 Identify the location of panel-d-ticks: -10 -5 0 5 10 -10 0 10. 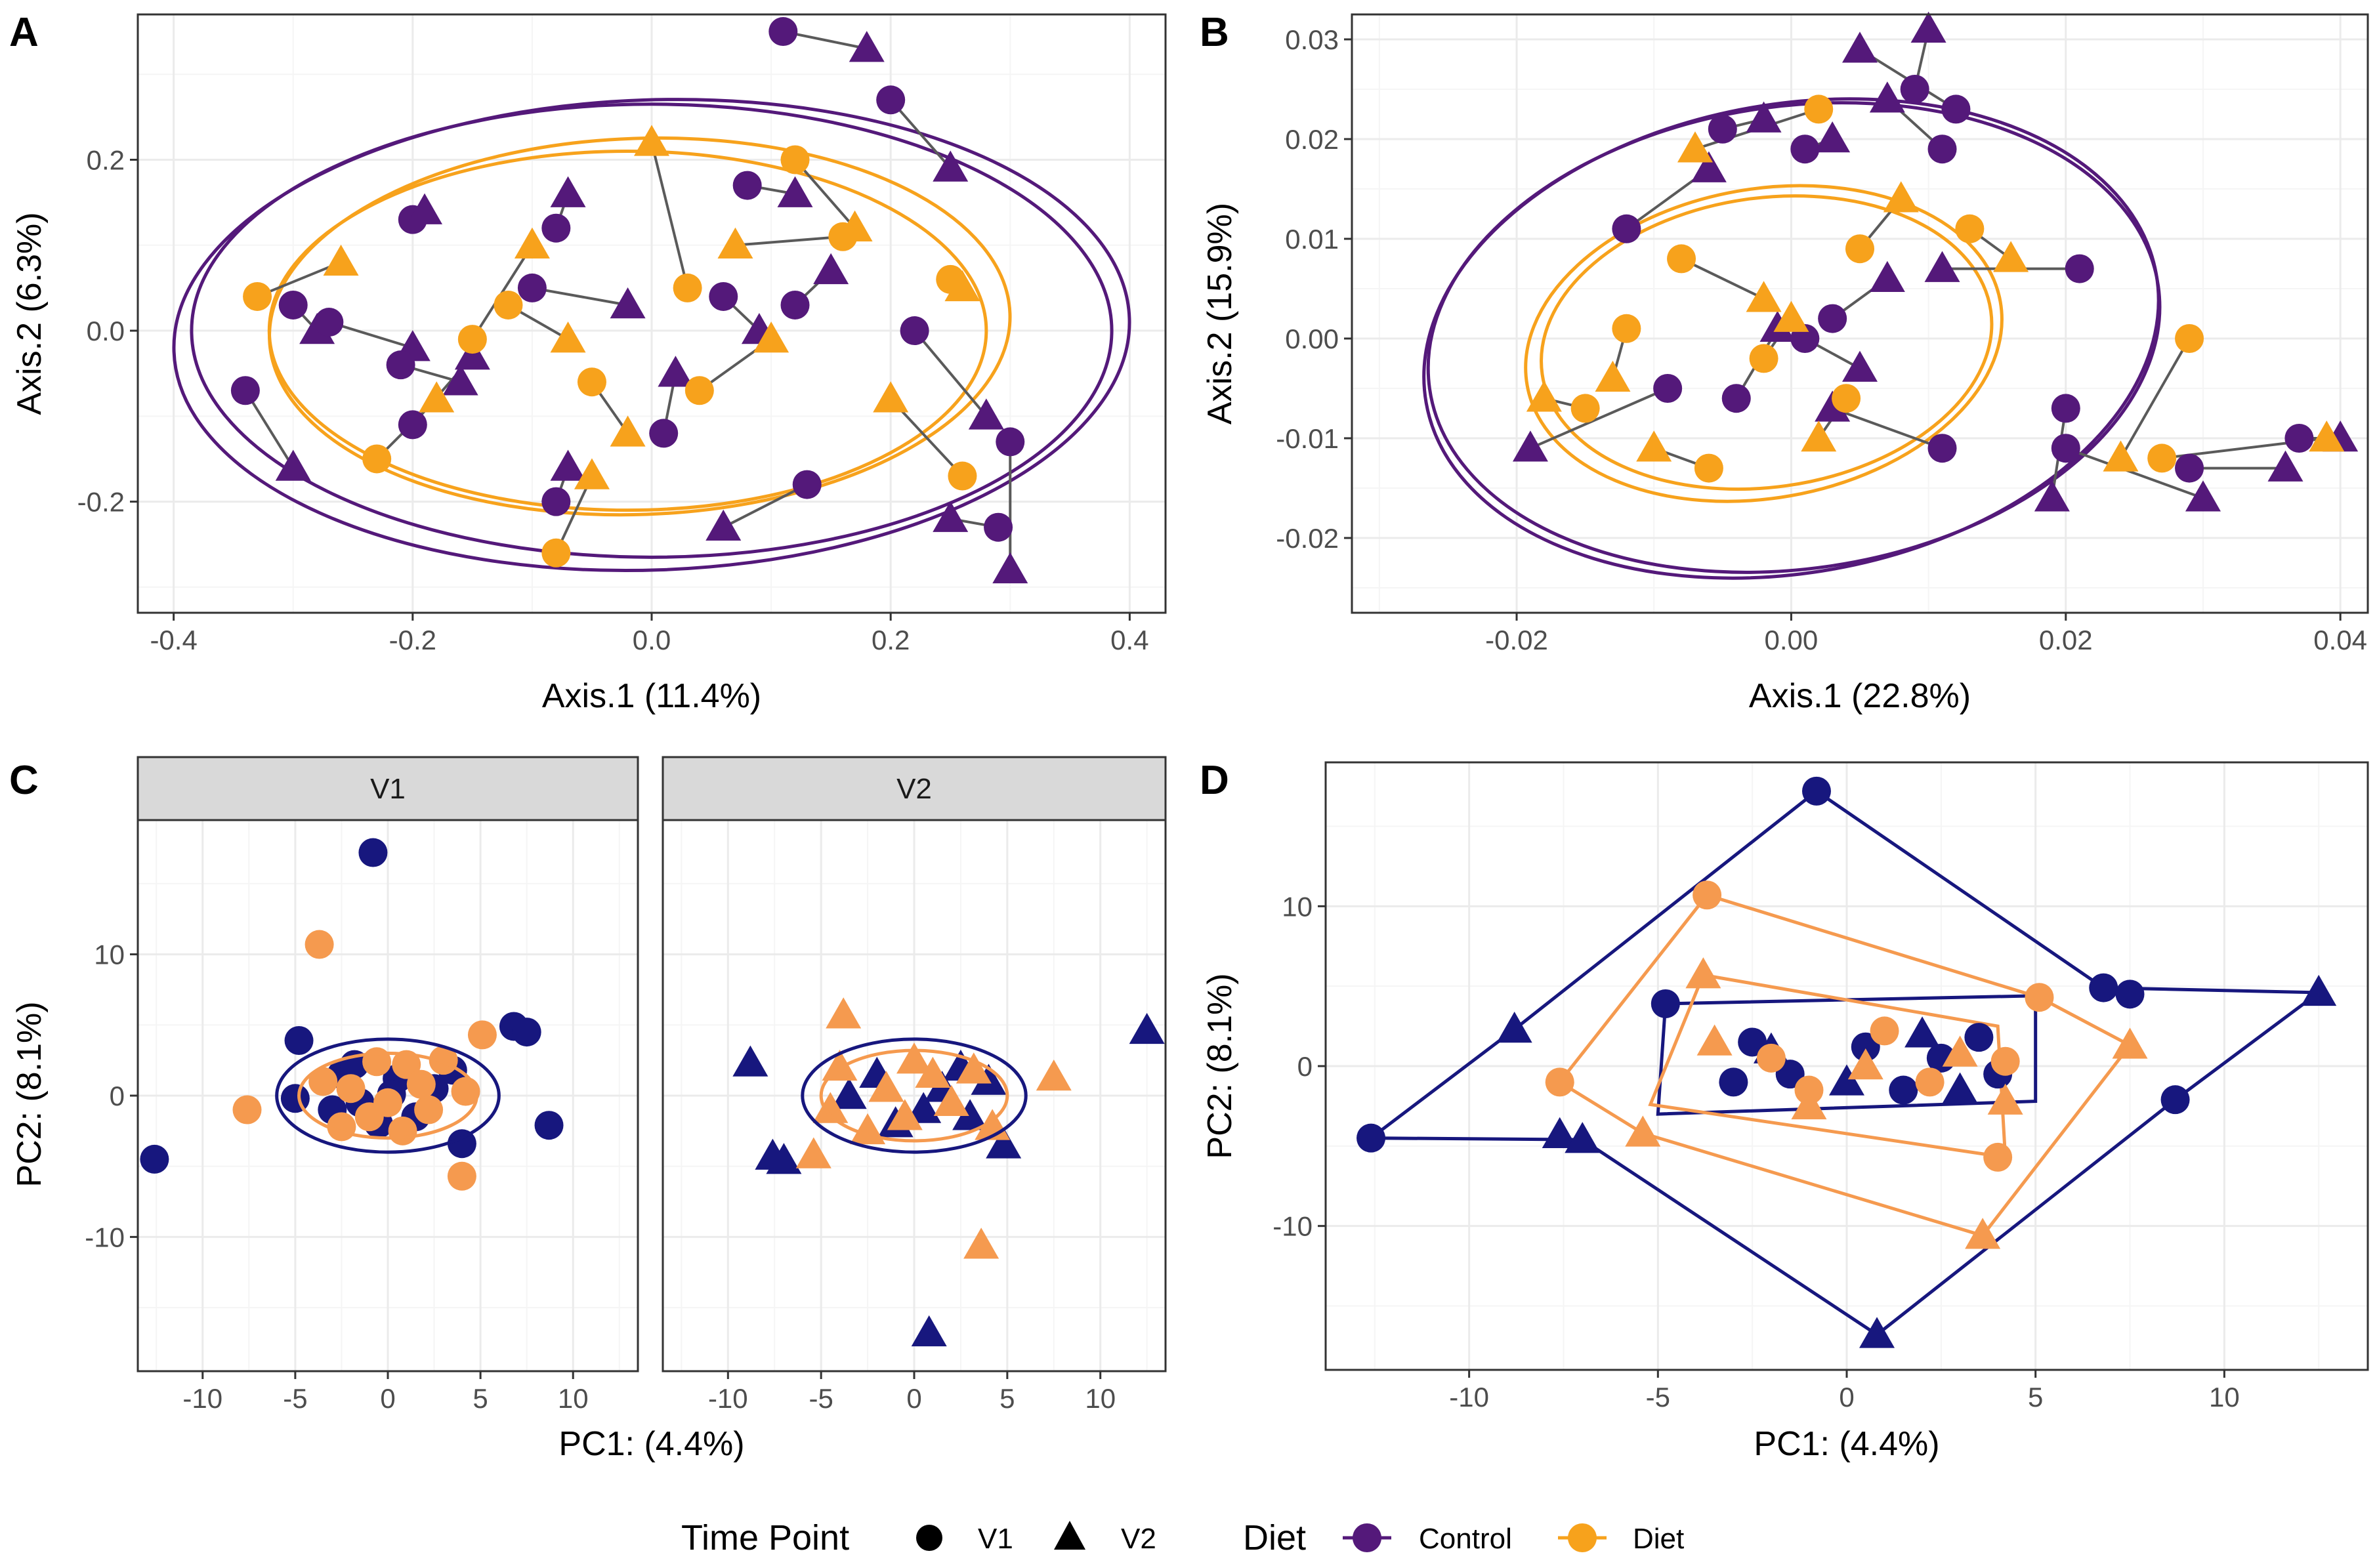
(1756, 1152).